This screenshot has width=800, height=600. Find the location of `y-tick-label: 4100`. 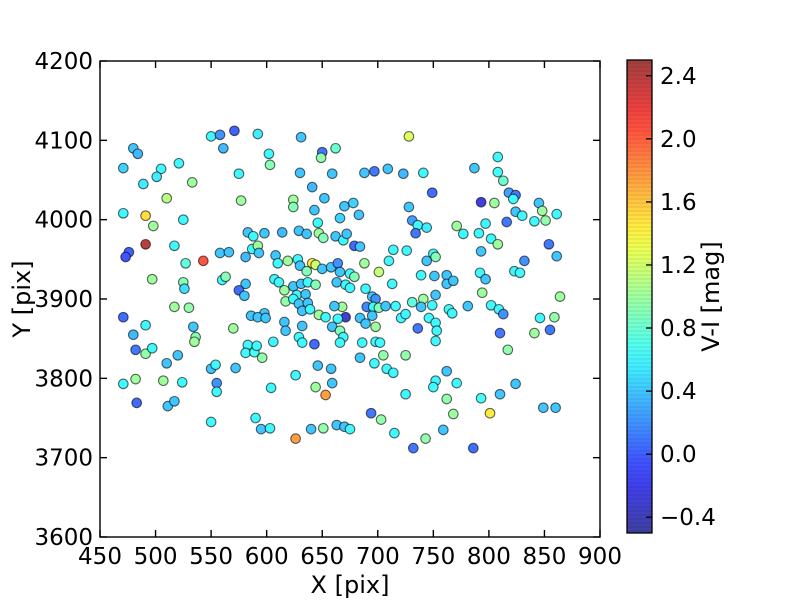

y-tick-label: 4100 is located at coordinates (63, 141).